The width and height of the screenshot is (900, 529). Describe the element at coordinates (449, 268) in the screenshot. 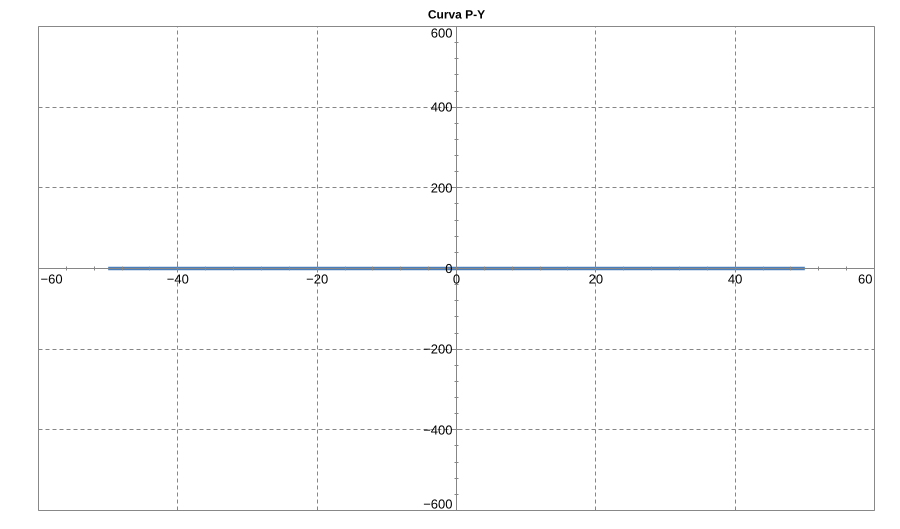

I see `y-tick-label: 0` at that location.